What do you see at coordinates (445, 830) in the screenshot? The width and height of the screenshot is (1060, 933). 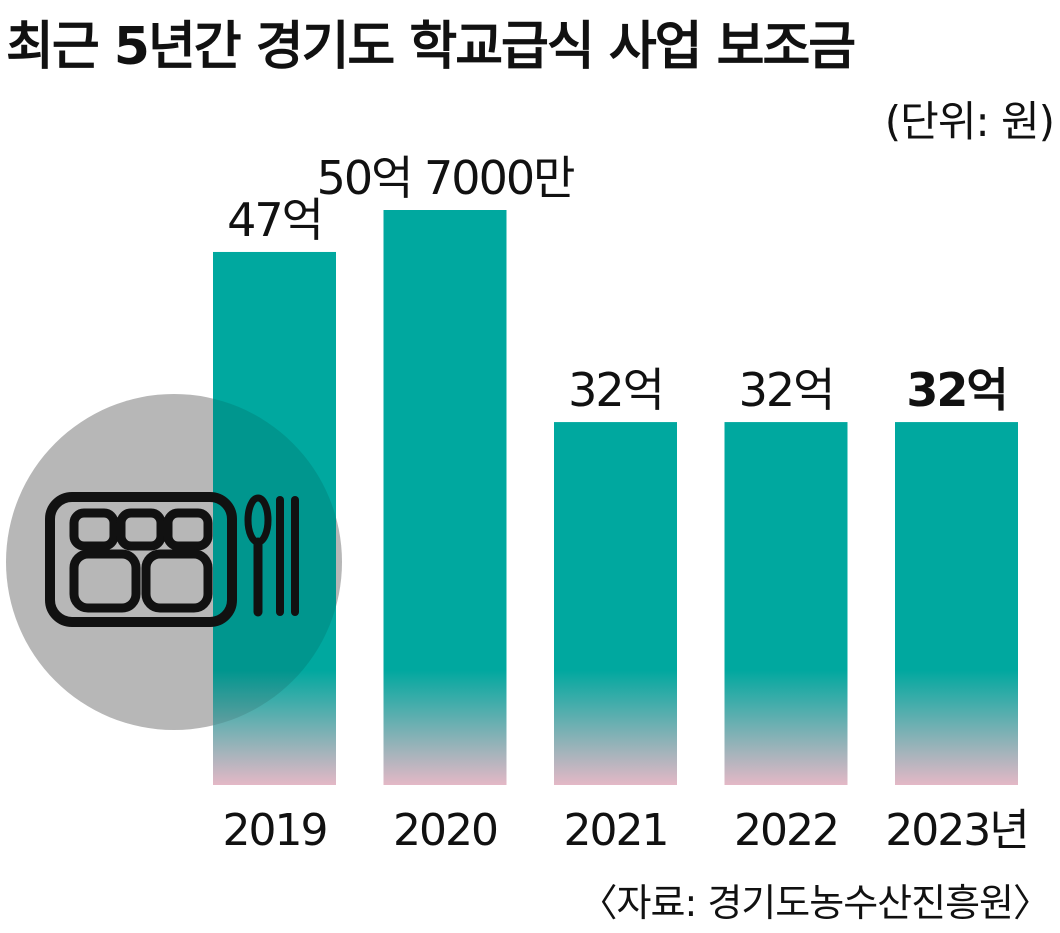 I see `x-tick-label-2020: 2020` at bounding box center [445, 830].